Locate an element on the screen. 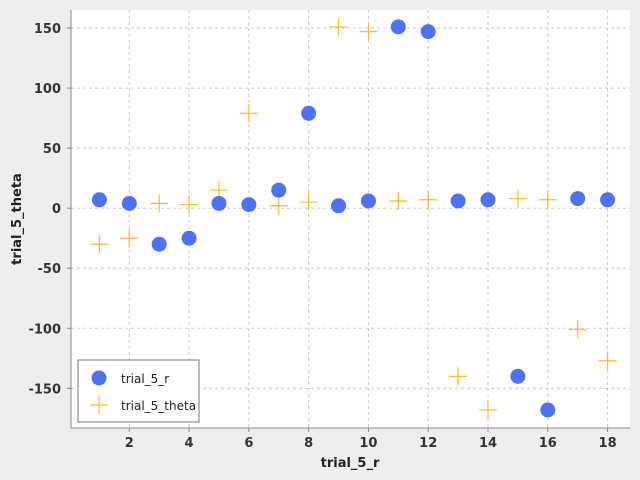  y-tick-label: -150 is located at coordinates (44, 389).